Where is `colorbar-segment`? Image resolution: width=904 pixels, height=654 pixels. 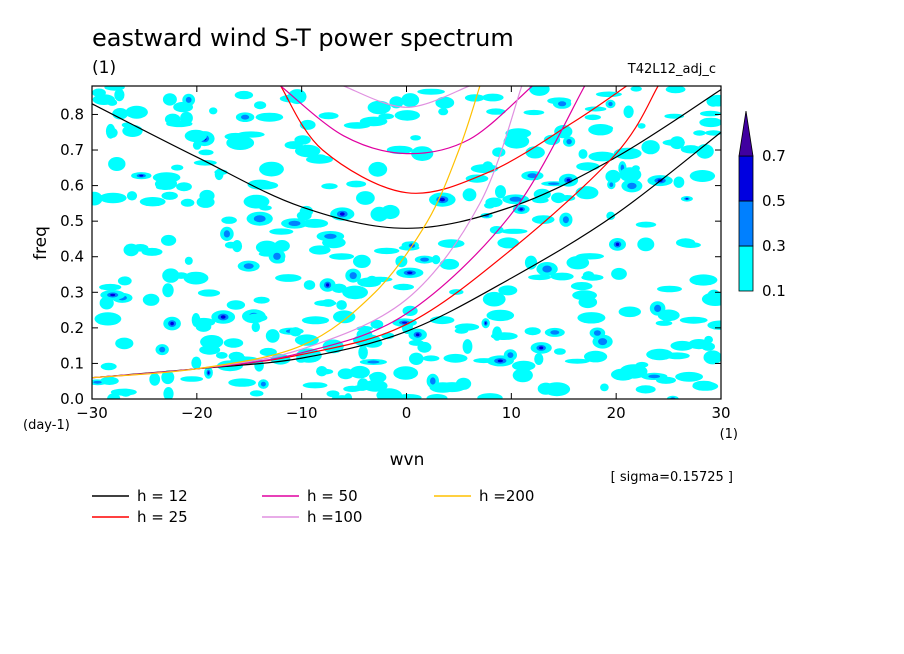 colorbar-segment is located at coordinates (746, 223).